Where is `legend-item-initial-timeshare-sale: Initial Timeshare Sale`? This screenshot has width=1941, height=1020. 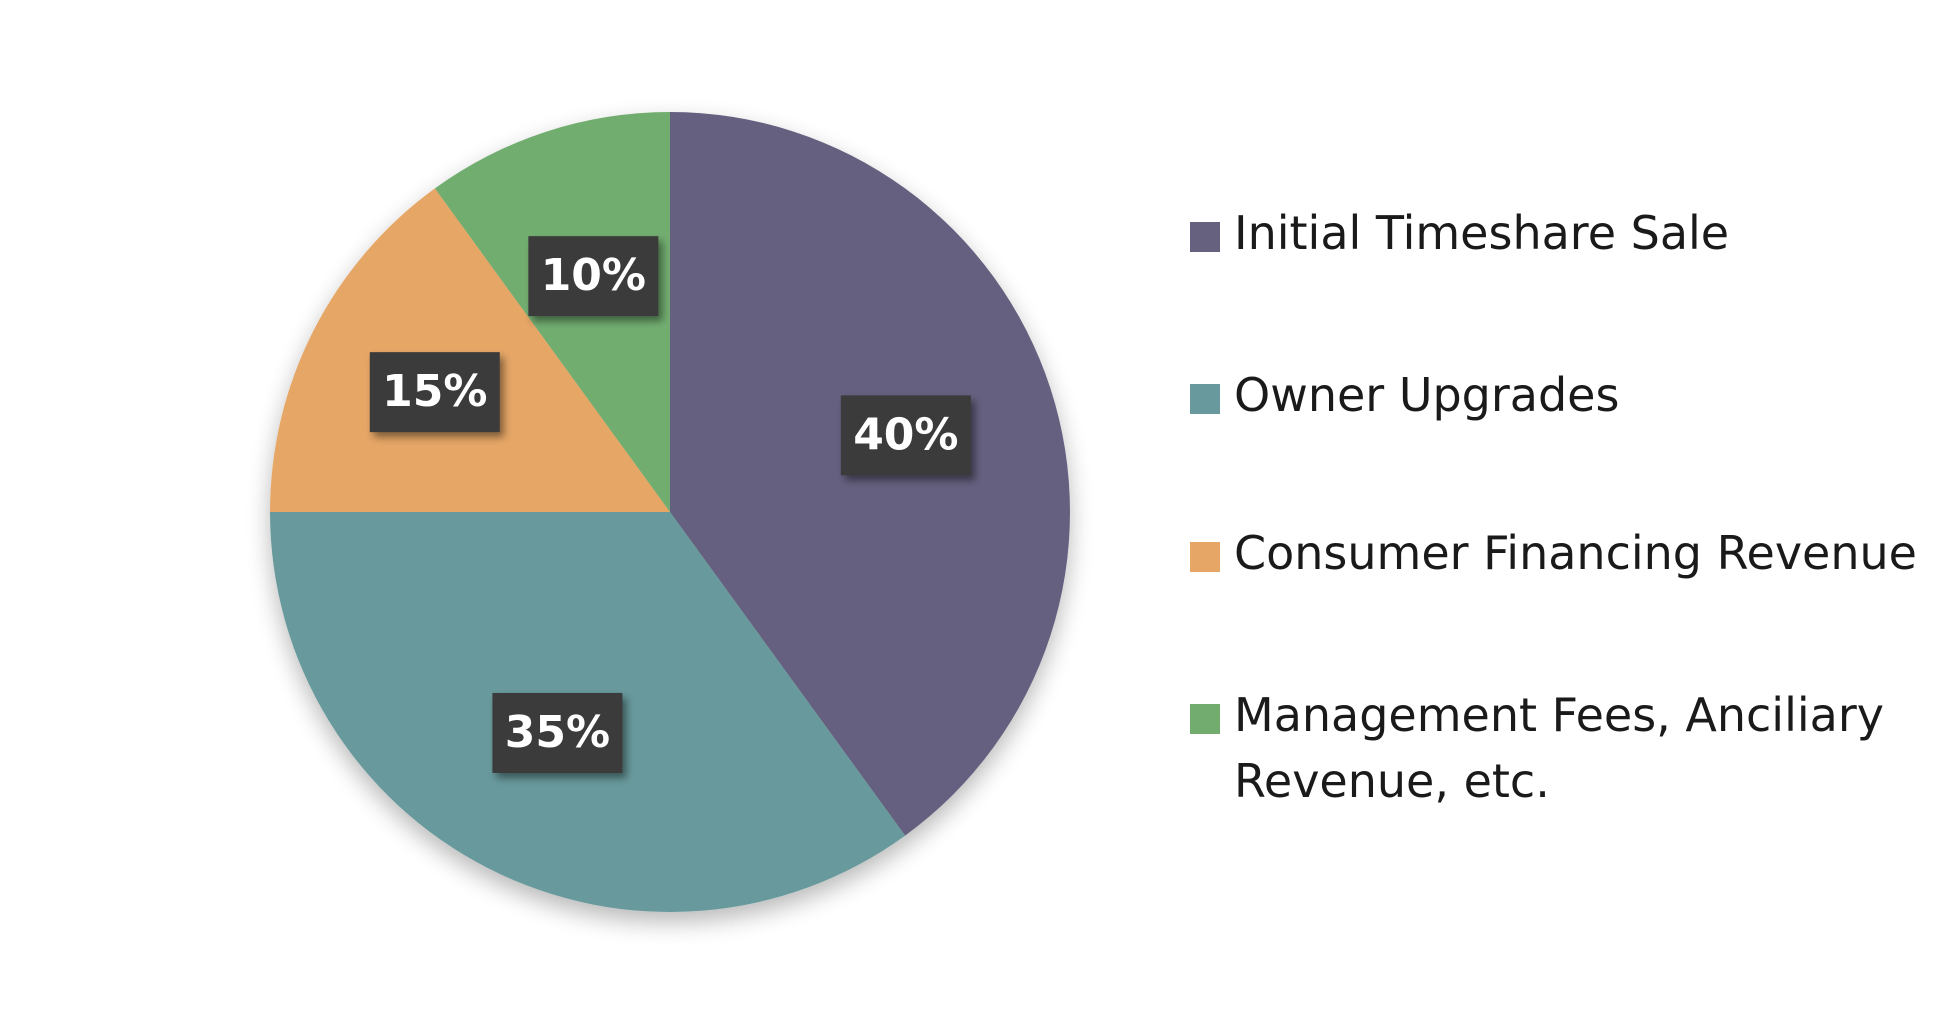
legend-item-initial-timeshare-sale: Initial Timeshare Sale is located at coordinates (1557, 233).